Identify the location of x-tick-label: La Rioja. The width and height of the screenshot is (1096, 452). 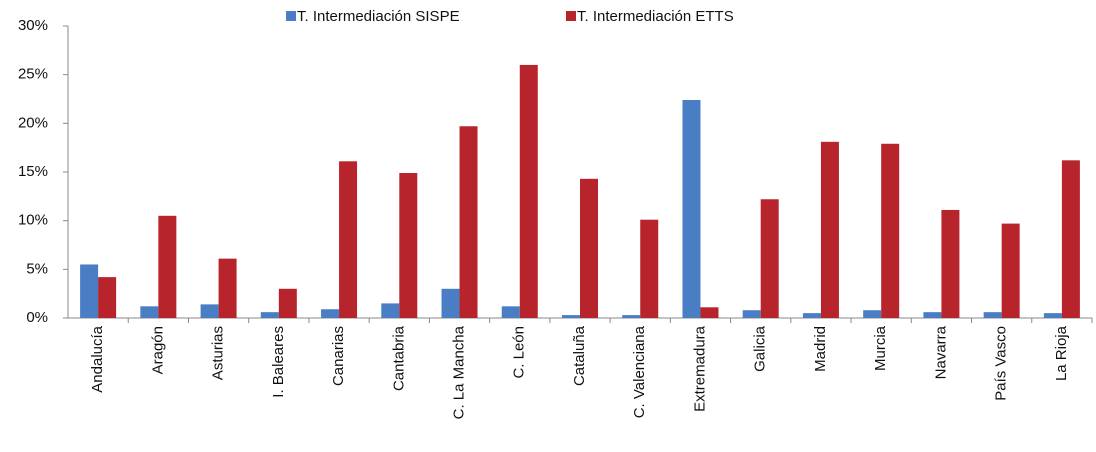
(1061, 353).